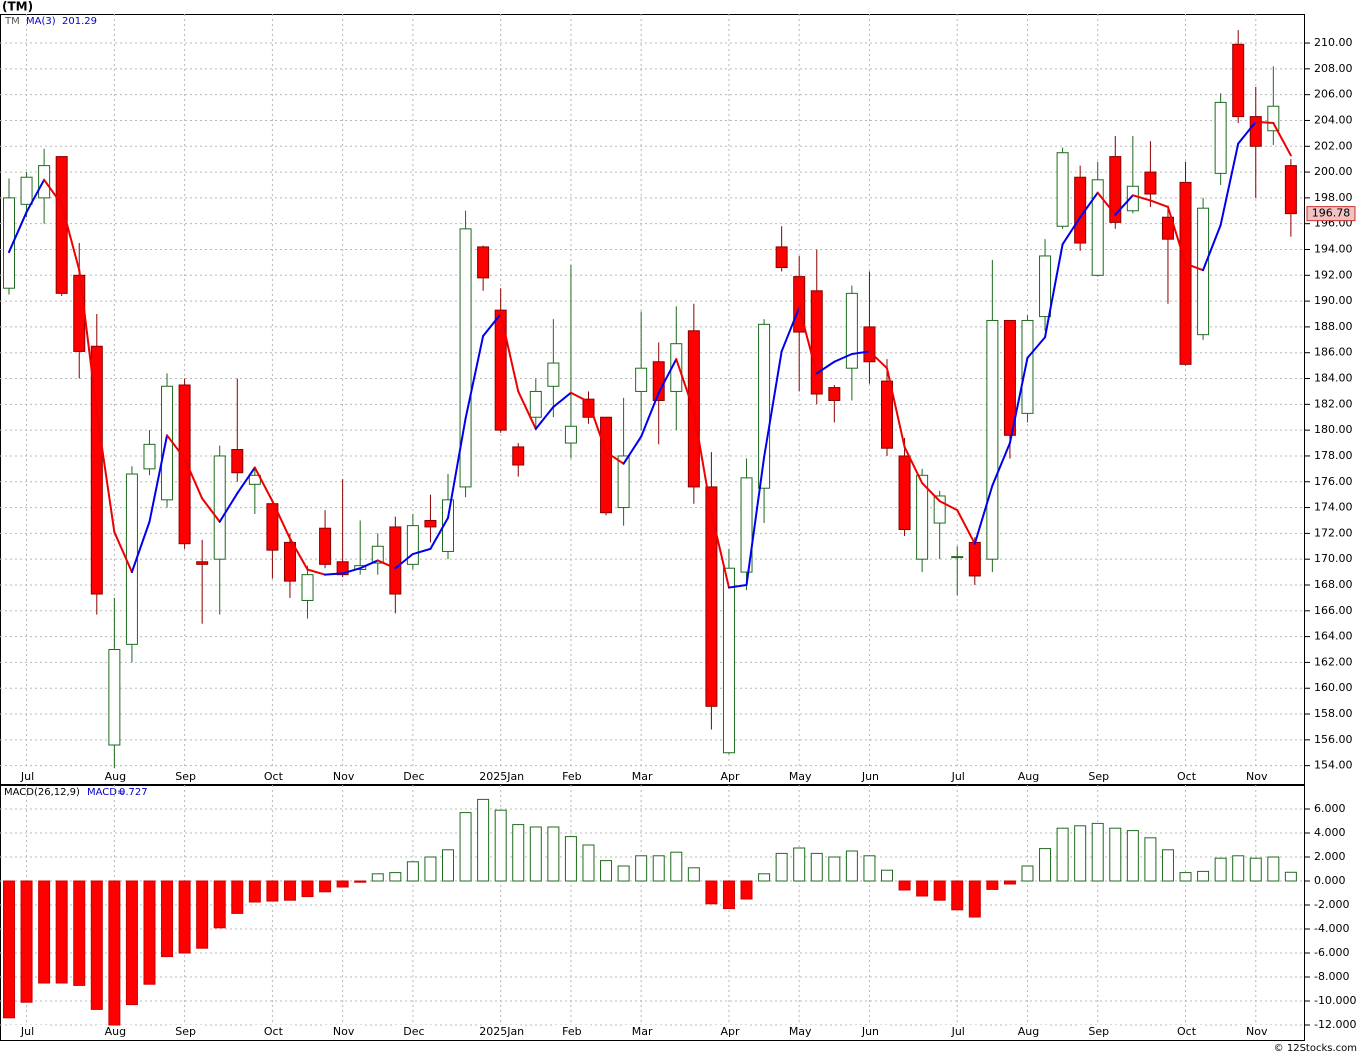 This screenshot has width=1360, height=1056. Describe the element at coordinates (17, 7) in the screenshot. I see `page-title: (TM)` at that location.